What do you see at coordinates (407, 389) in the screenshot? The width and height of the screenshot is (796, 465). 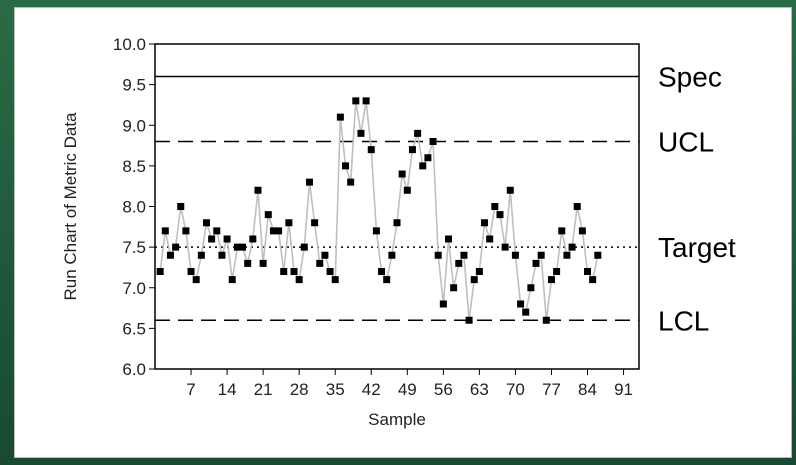 I see `x-tick-label: 49` at bounding box center [407, 389].